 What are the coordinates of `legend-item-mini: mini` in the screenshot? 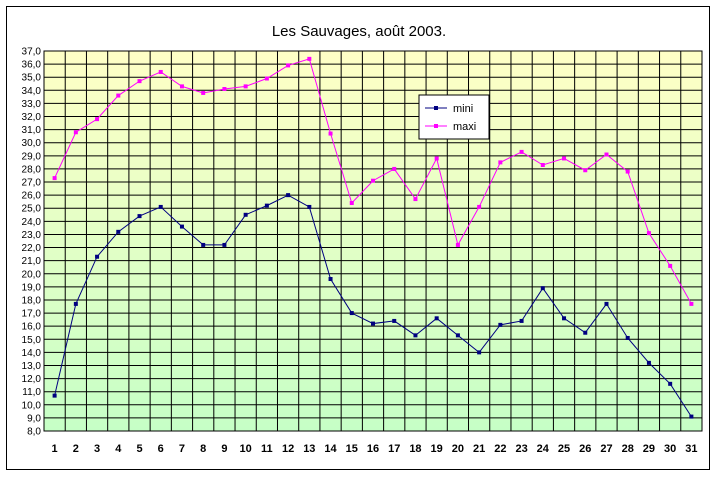 It's located at (449, 109).